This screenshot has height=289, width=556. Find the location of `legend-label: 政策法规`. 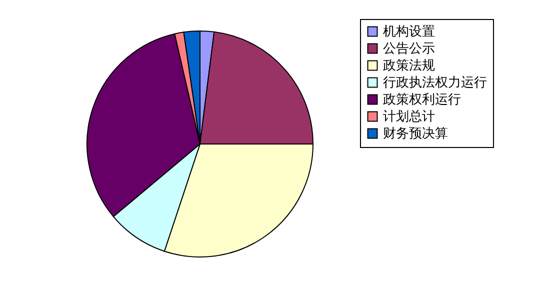

legend-label: 政策法规 is located at coordinates (409, 66).